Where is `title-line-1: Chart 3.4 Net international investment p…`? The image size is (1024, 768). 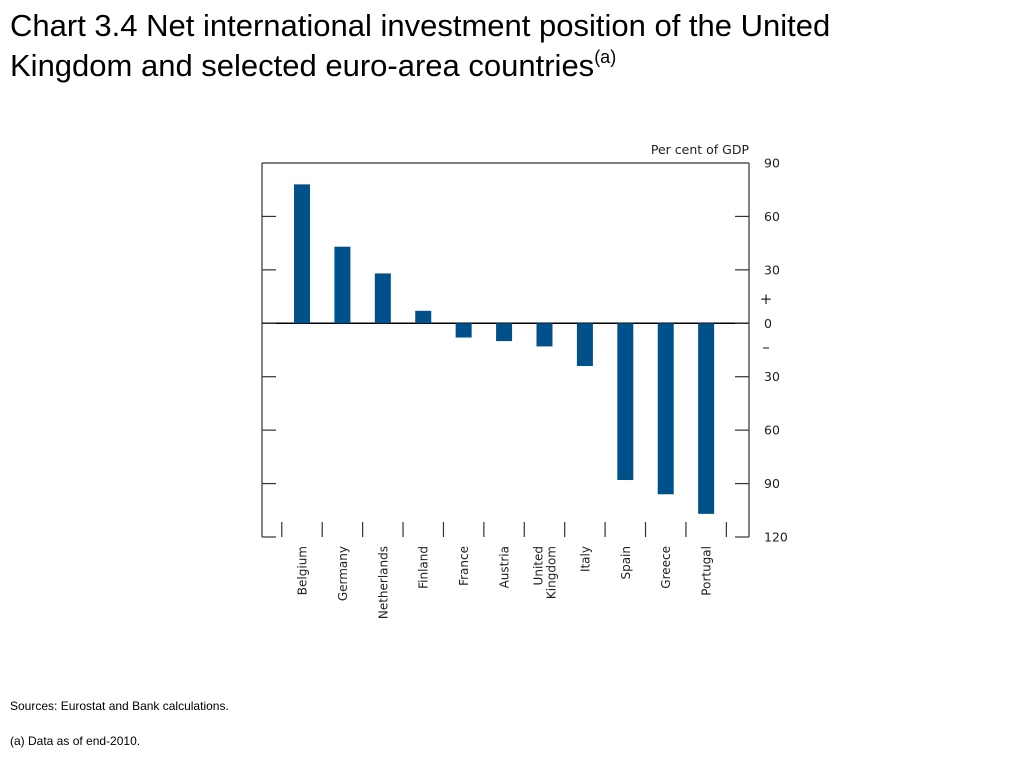
title-line-1: Chart 3.4 Net international investment p… is located at coordinates (420, 25).